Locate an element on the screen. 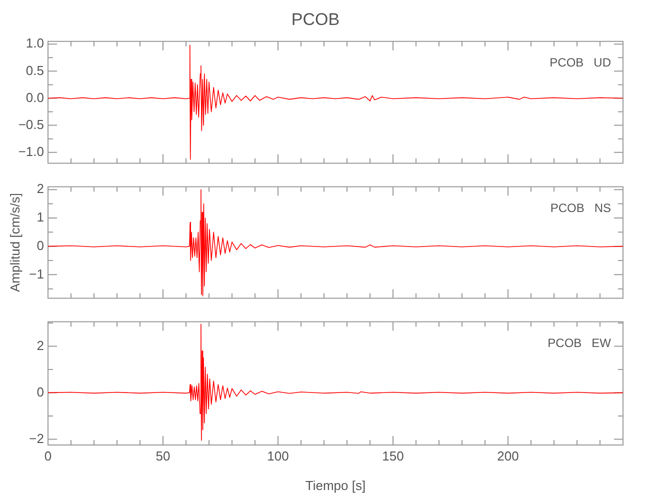 This screenshot has width=650, height=500. y-tick-label: −0.5 is located at coordinates (31, 124).